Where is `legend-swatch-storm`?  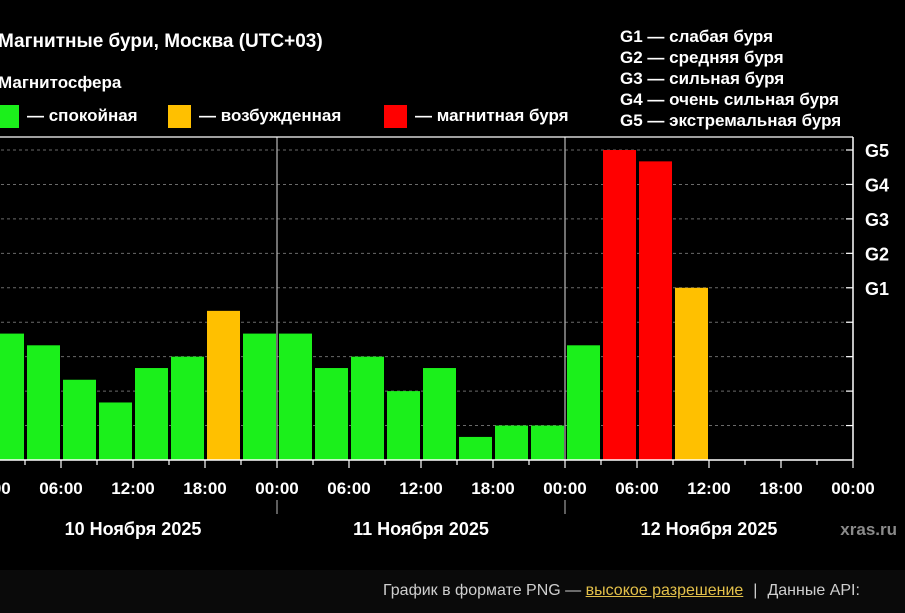 legend-swatch-storm is located at coordinates (395, 116).